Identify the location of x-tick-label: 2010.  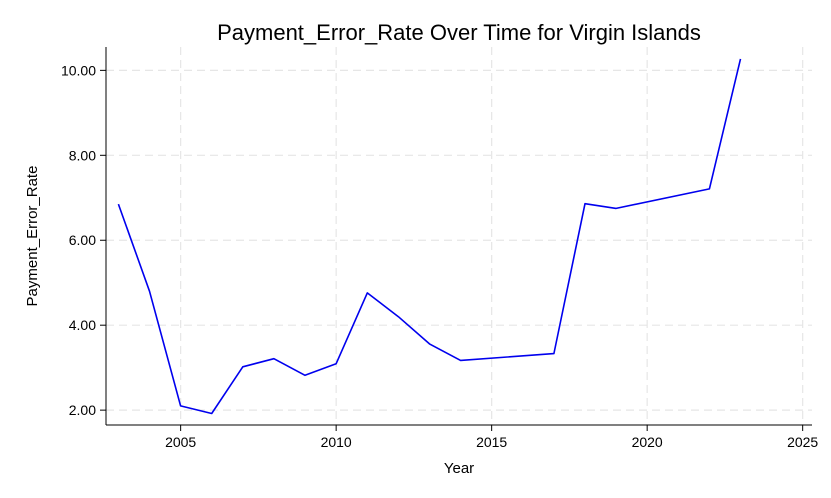
(336, 442).